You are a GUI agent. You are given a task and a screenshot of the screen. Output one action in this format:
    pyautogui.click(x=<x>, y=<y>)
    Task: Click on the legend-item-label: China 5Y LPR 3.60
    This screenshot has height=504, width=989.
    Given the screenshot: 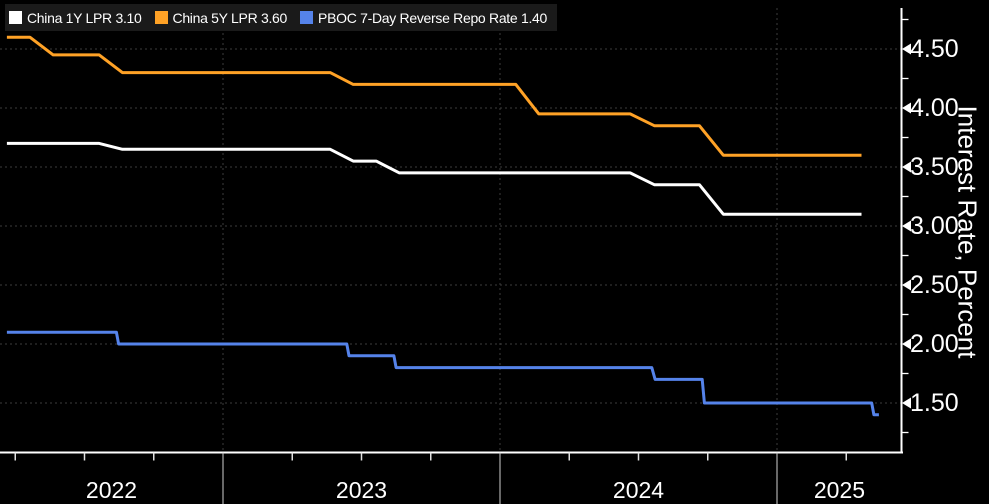 What is the action you would take?
    pyautogui.click(x=230, y=17)
    